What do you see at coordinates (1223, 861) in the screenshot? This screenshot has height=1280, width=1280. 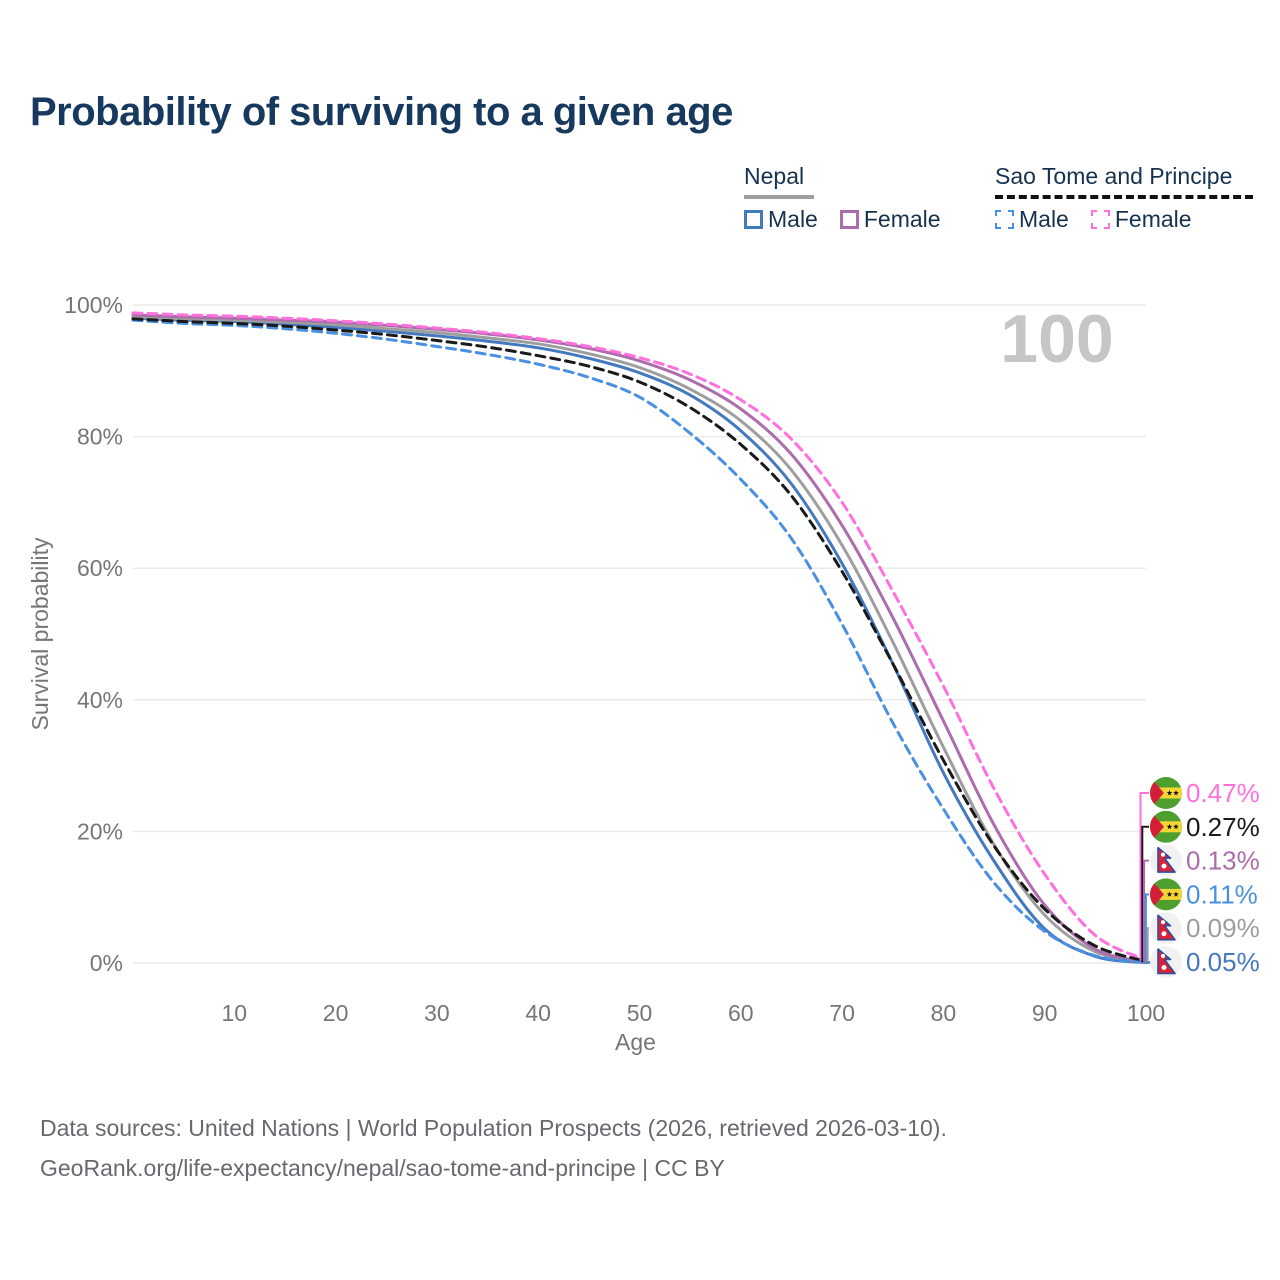 I see `end-label-value: 0.13%` at bounding box center [1223, 861].